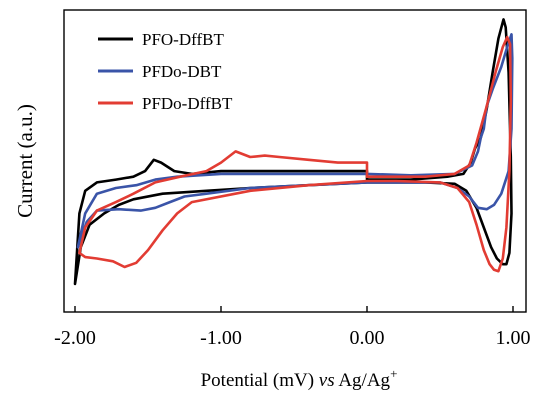 This screenshot has height=401, width=534. I want to click on x-axis-label-italic: vs, so click(327, 380).